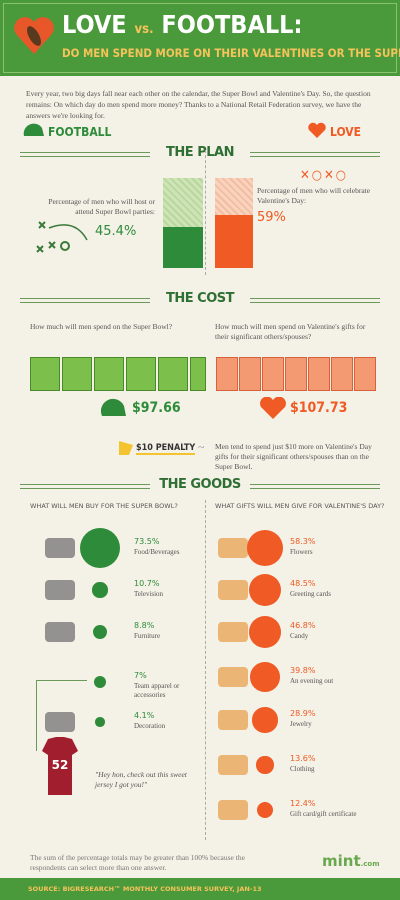 This screenshot has width=400, height=900. What do you see at coordinates (302, 769) in the screenshot?
I see `item-label: Clothing` at bounding box center [302, 769].